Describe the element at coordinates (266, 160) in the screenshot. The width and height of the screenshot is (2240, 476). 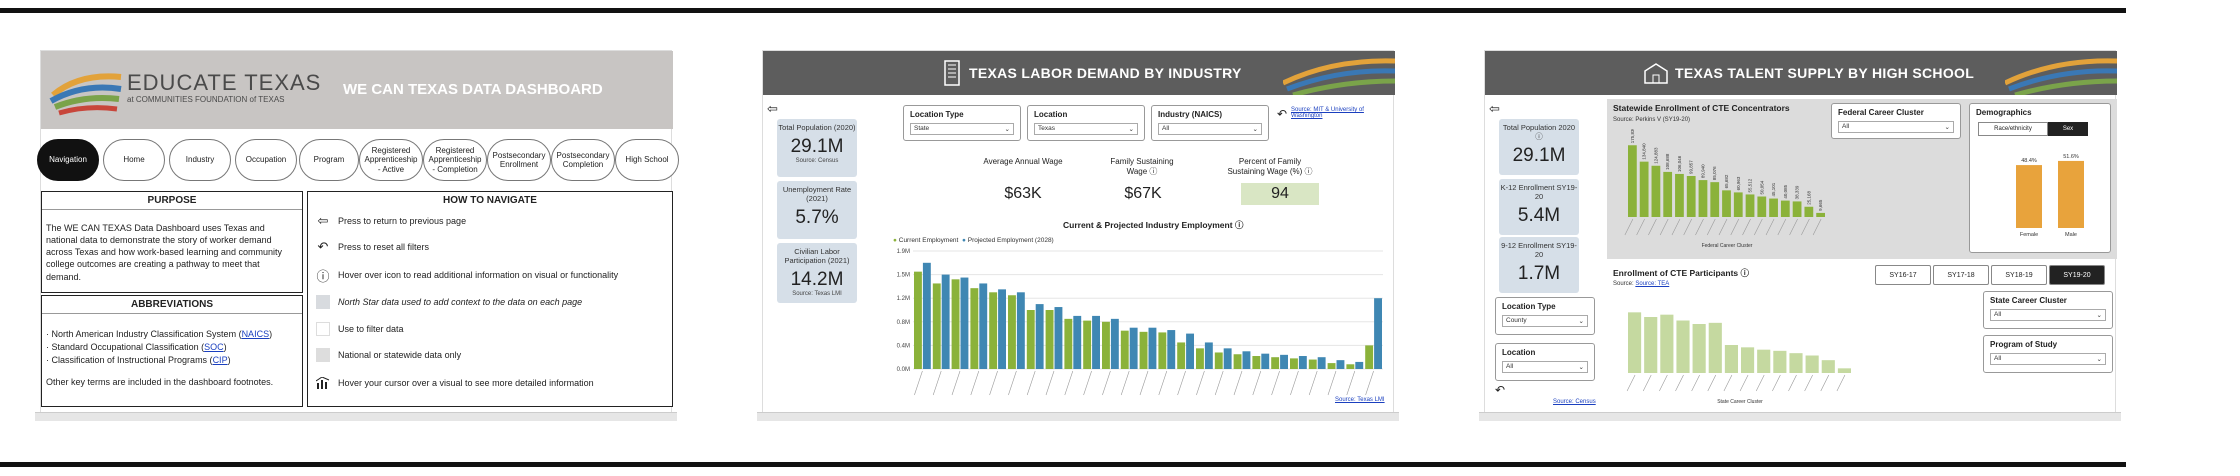
I see `nav-occupation: Occupation` at that location.